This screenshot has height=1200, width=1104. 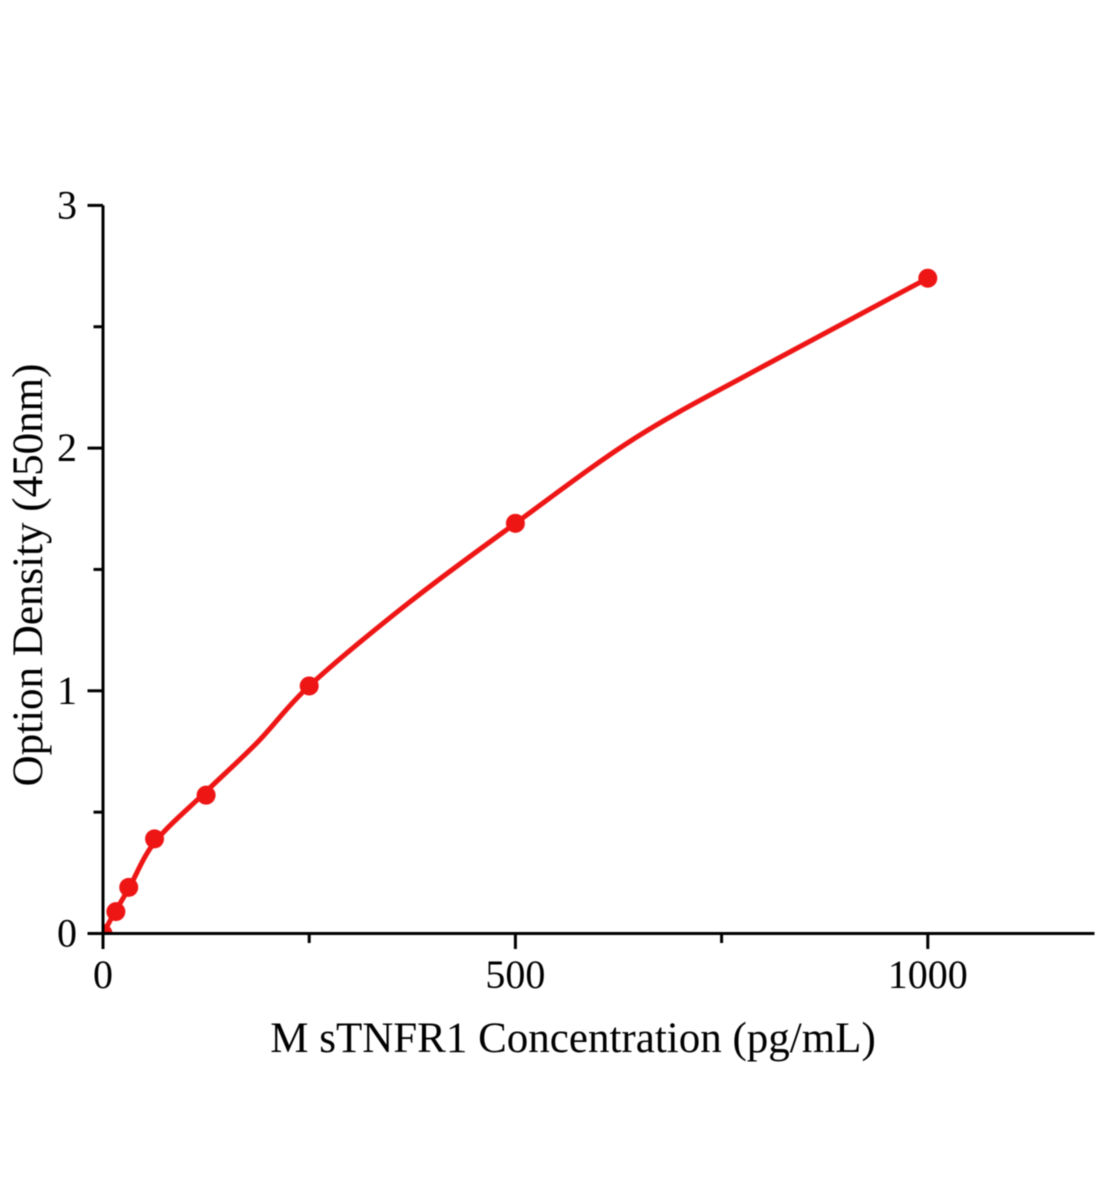 What do you see at coordinates (67, 933) in the screenshot?
I see `y-tick-label: 0` at bounding box center [67, 933].